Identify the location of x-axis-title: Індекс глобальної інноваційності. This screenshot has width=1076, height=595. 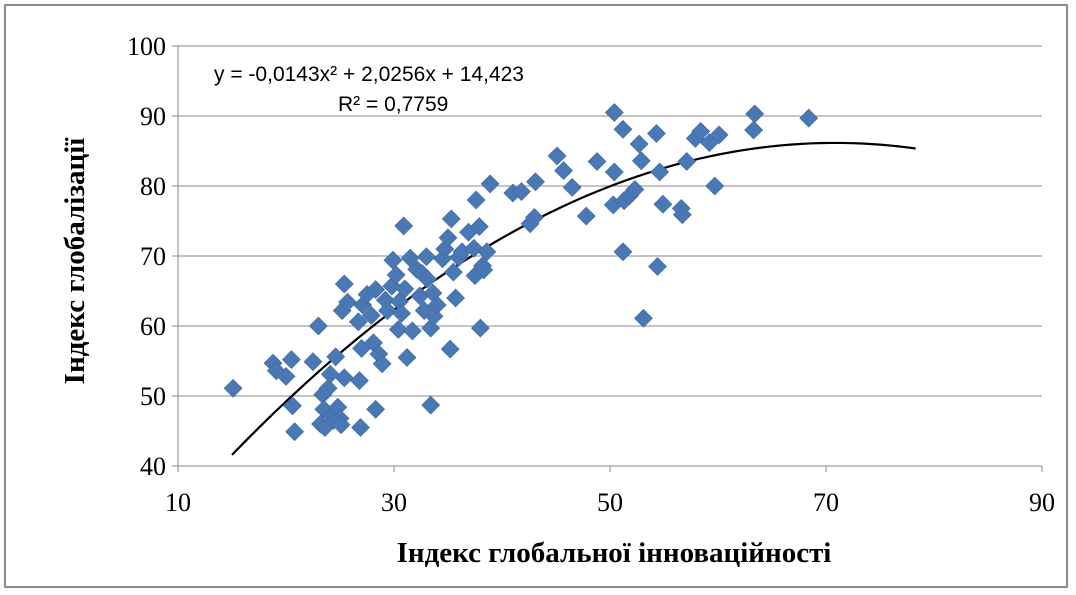
(614, 553).